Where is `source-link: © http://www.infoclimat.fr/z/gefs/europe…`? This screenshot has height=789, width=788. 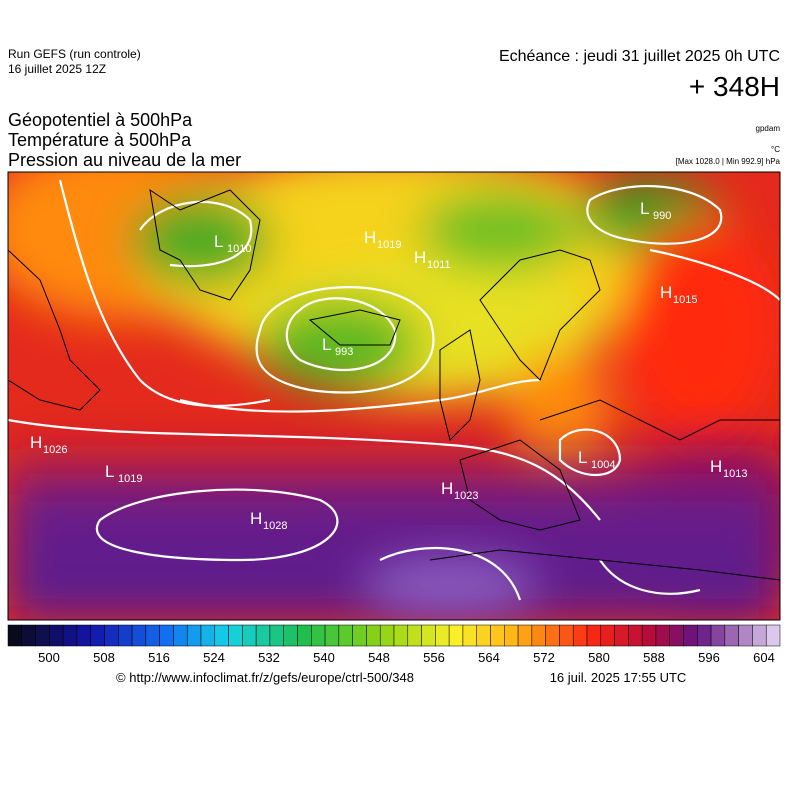 source-link: © http://www.infoclimat.fr/z/gefs/europe… is located at coordinates (265, 677).